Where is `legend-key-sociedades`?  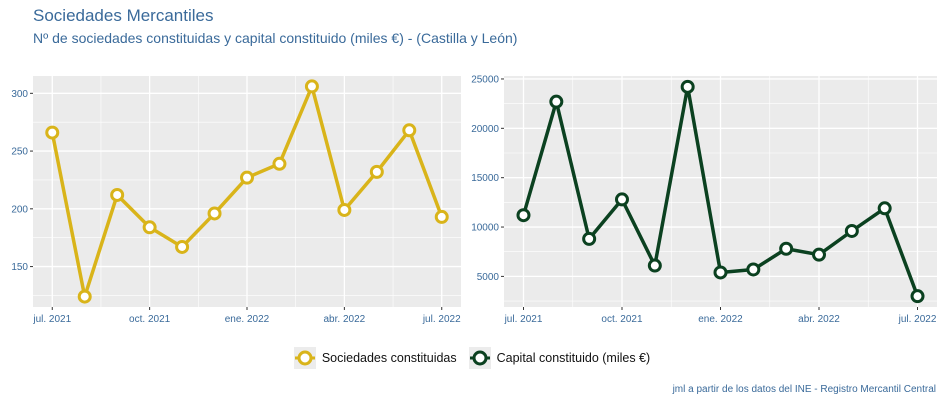
legend-key-sociedades is located at coordinates (304, 358).